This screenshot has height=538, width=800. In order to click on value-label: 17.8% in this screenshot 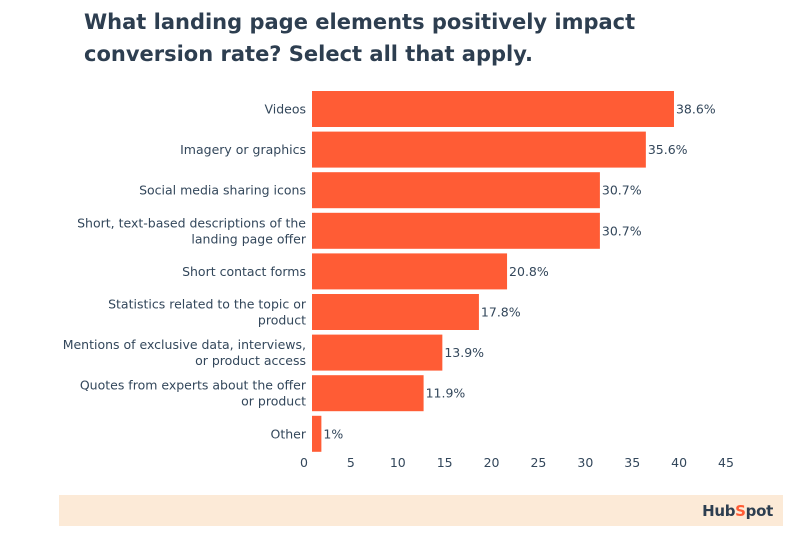, I will do `click(501, 312)`.